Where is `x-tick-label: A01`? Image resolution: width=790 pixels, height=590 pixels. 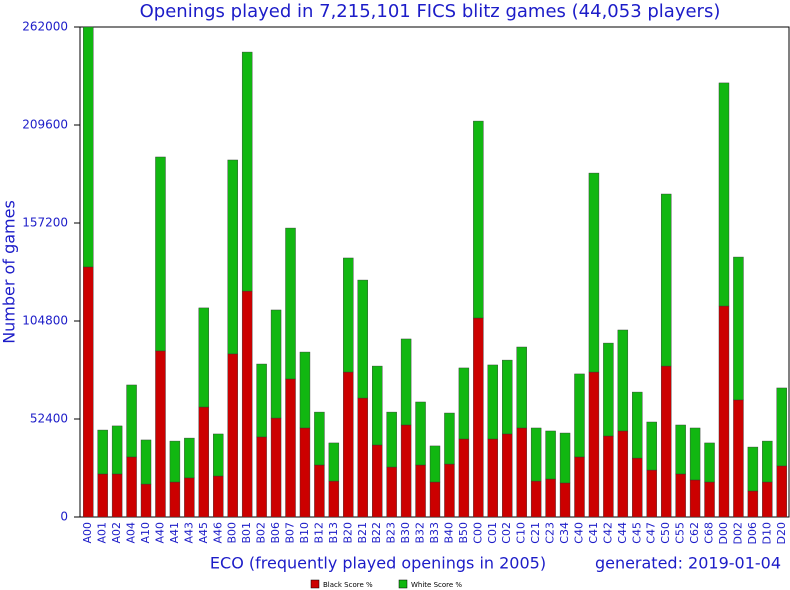
x-tick-label: A01 is located at coordinates (102, 533).